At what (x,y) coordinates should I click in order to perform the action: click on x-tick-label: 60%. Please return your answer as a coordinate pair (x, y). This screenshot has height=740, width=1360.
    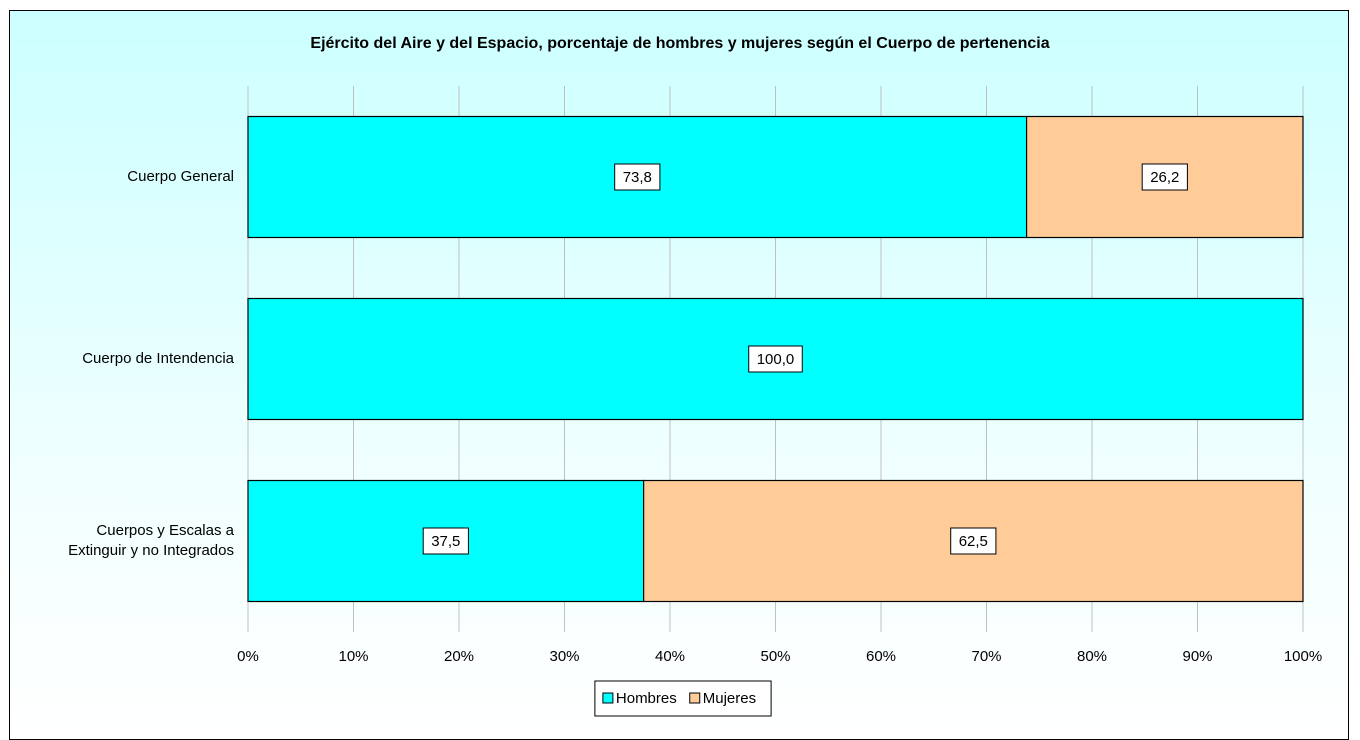
    Looking at the image, I should click on (881, 656).